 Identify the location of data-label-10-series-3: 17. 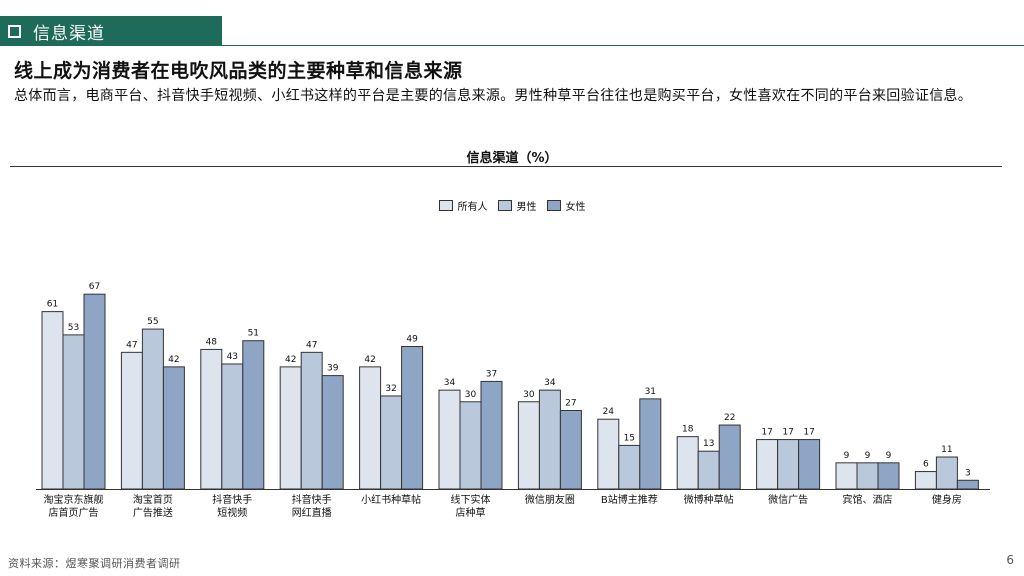
(808, 433).